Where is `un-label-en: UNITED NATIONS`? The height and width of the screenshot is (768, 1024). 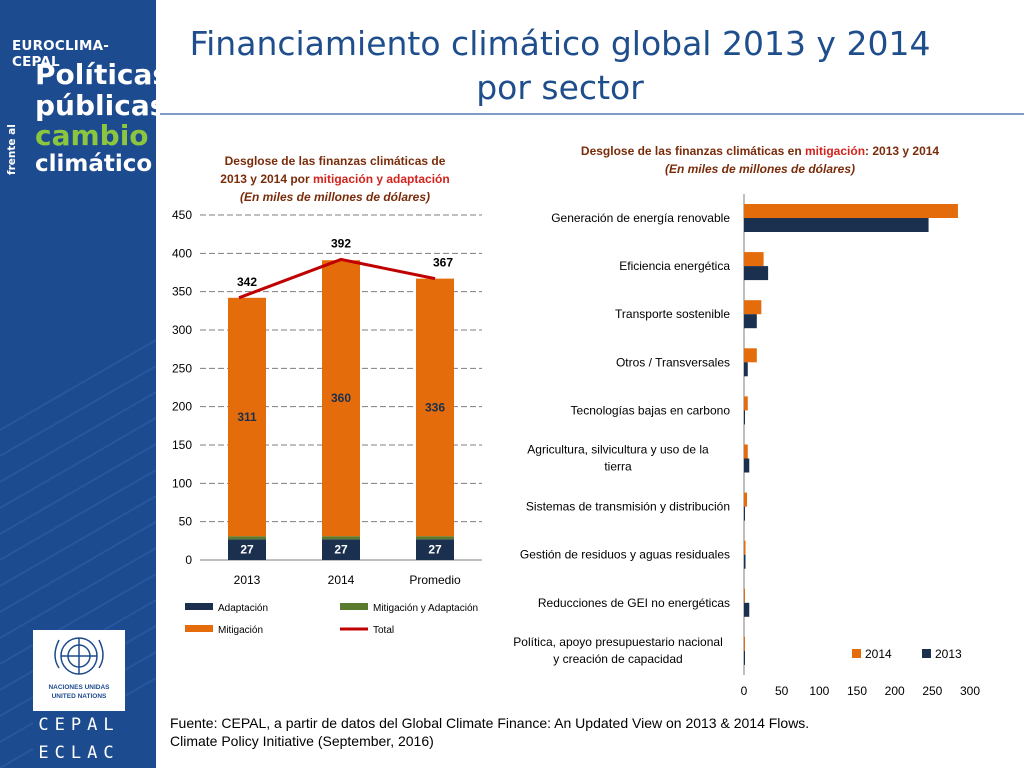
un-label-en: UNITED NATIONS is located at coordinates (79, 696).